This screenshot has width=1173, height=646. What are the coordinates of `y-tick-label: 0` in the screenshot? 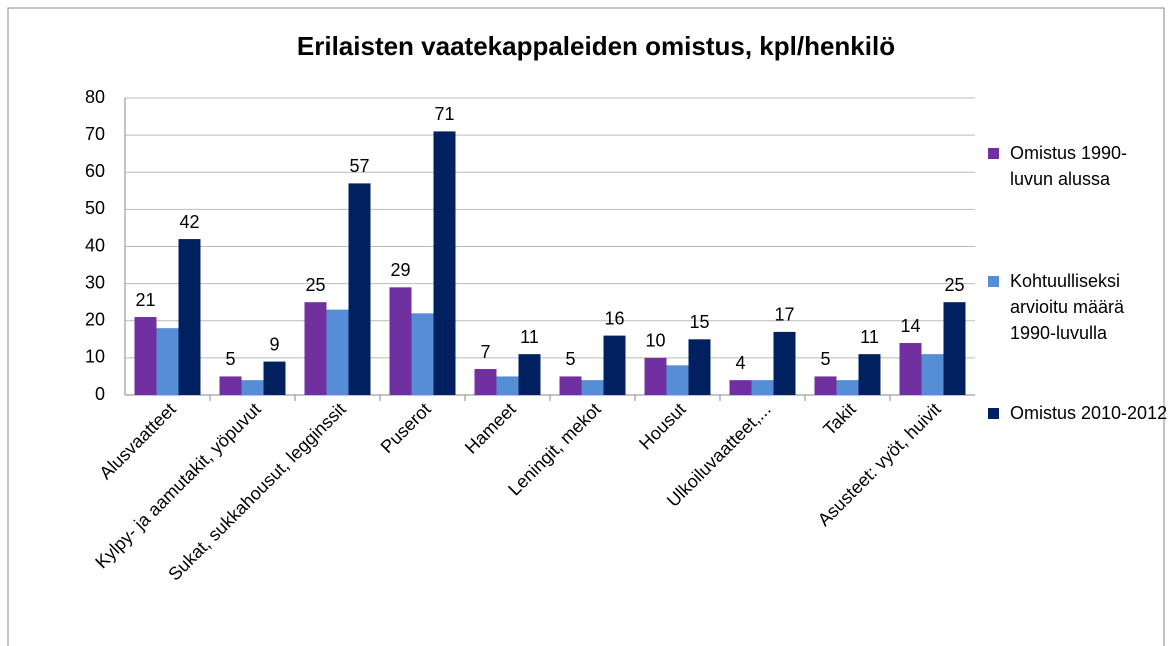 It's located at (100, 394).